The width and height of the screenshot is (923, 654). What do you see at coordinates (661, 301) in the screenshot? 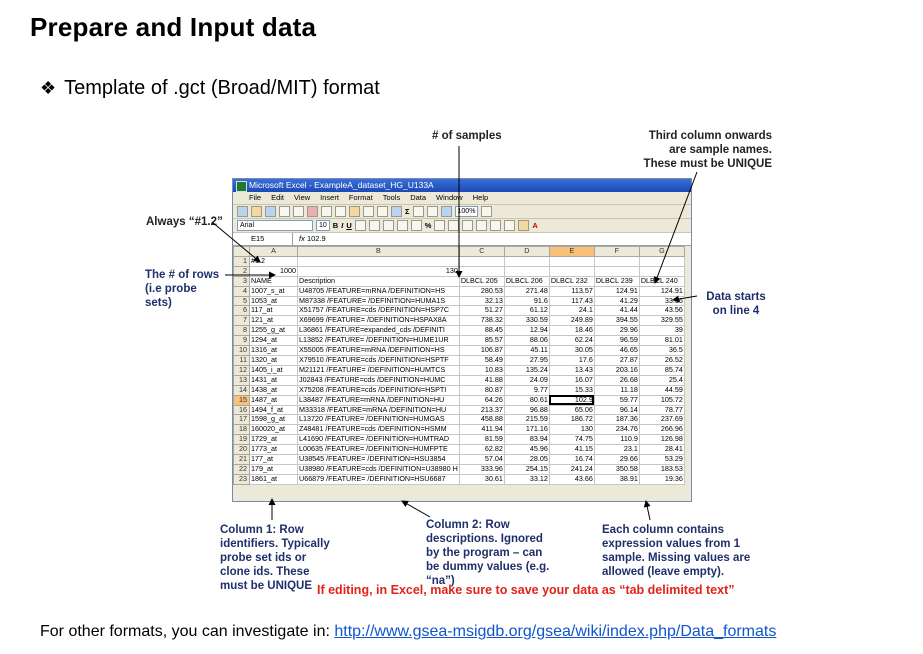
I see `cell: 33.66` at bounding box center [661, 301].